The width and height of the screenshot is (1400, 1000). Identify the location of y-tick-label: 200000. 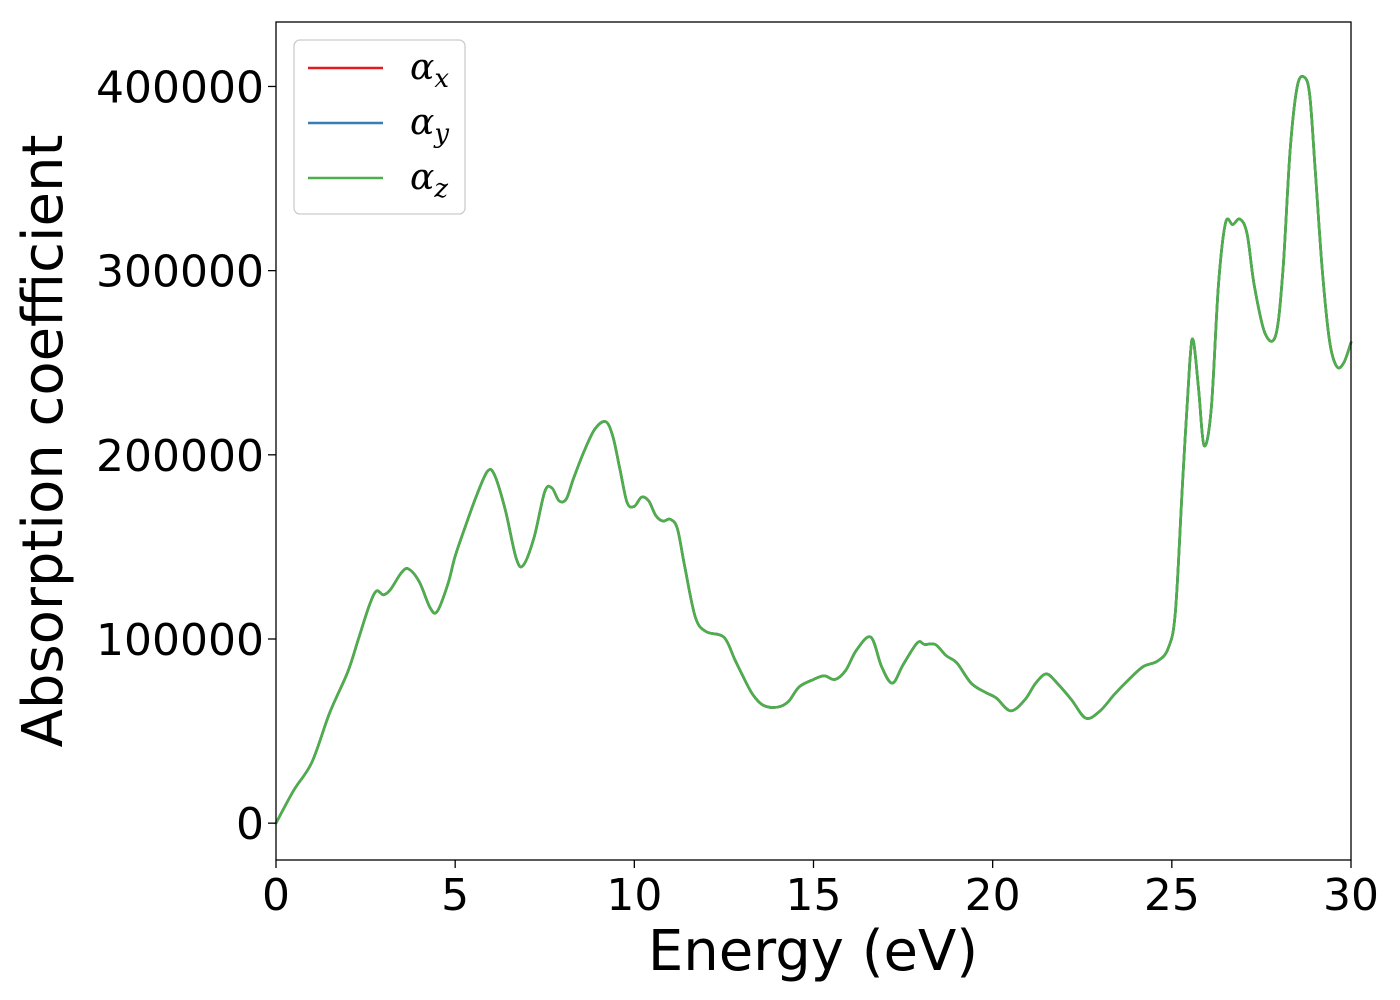
(180, 456).